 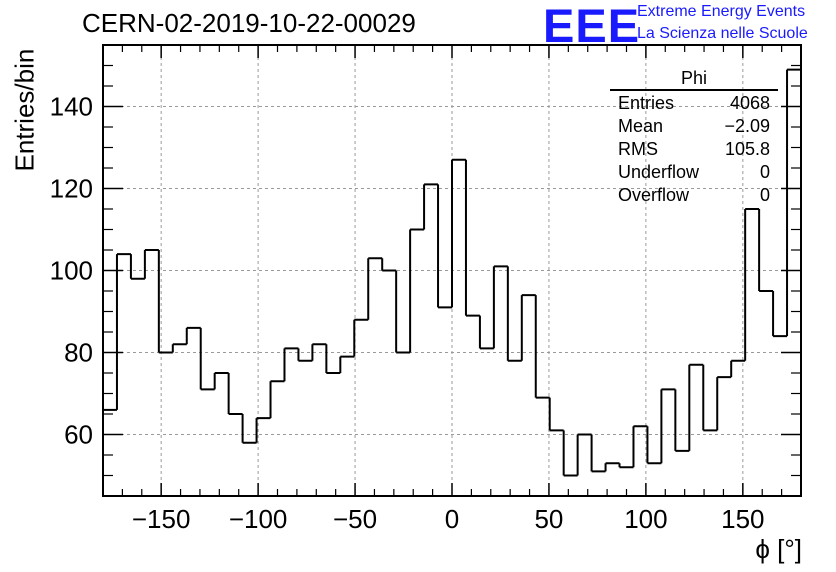 What do you see at coordinates (749, 103) in the screenshot?
I see `stats-value: 4068` at bounding box center [749, 103].